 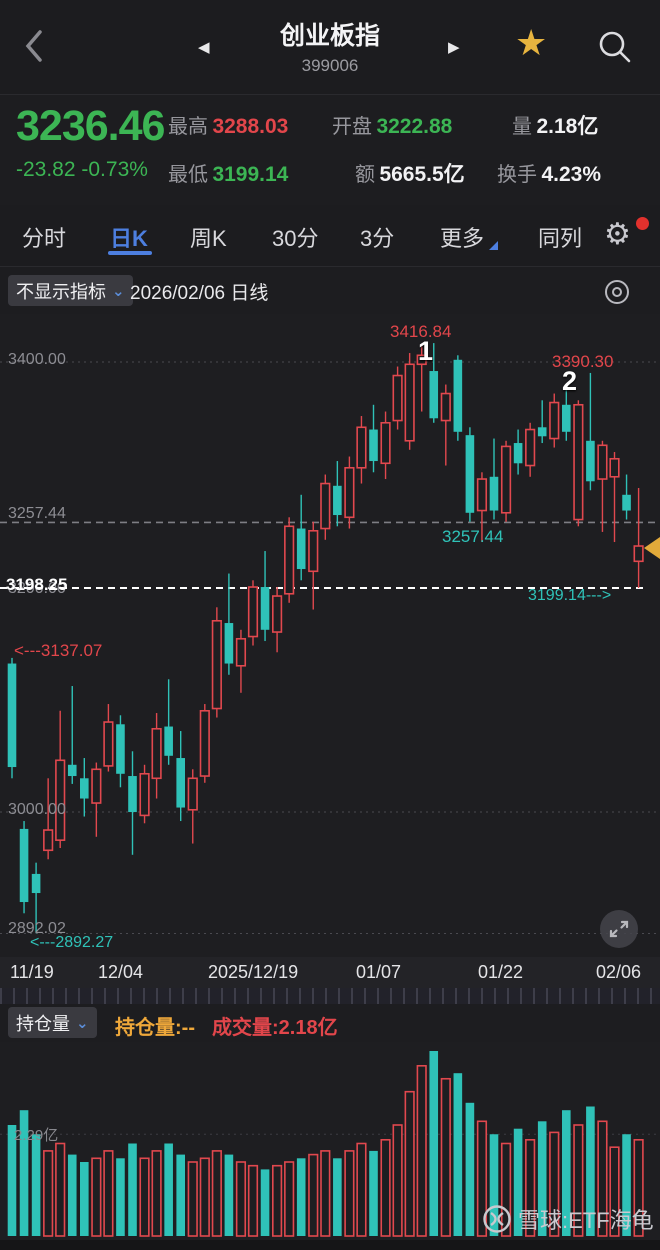 I want to click on indicator-dropdown: 不显示指标 ⌄, so click(x=70, y=290).